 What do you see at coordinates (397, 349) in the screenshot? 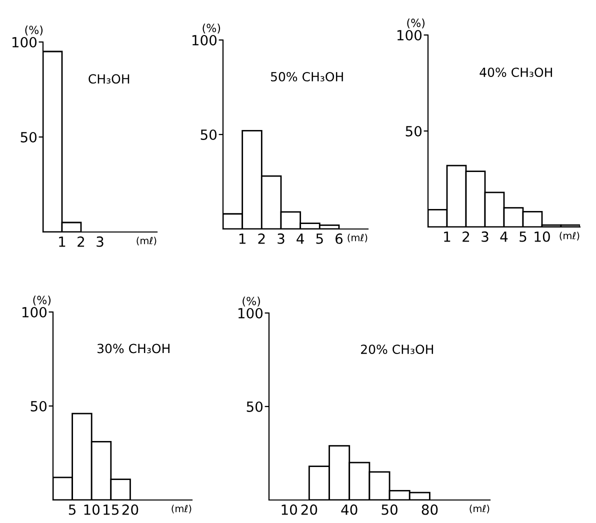
I see `text: 20% CH₃OH` at bounding box center [397, 349].